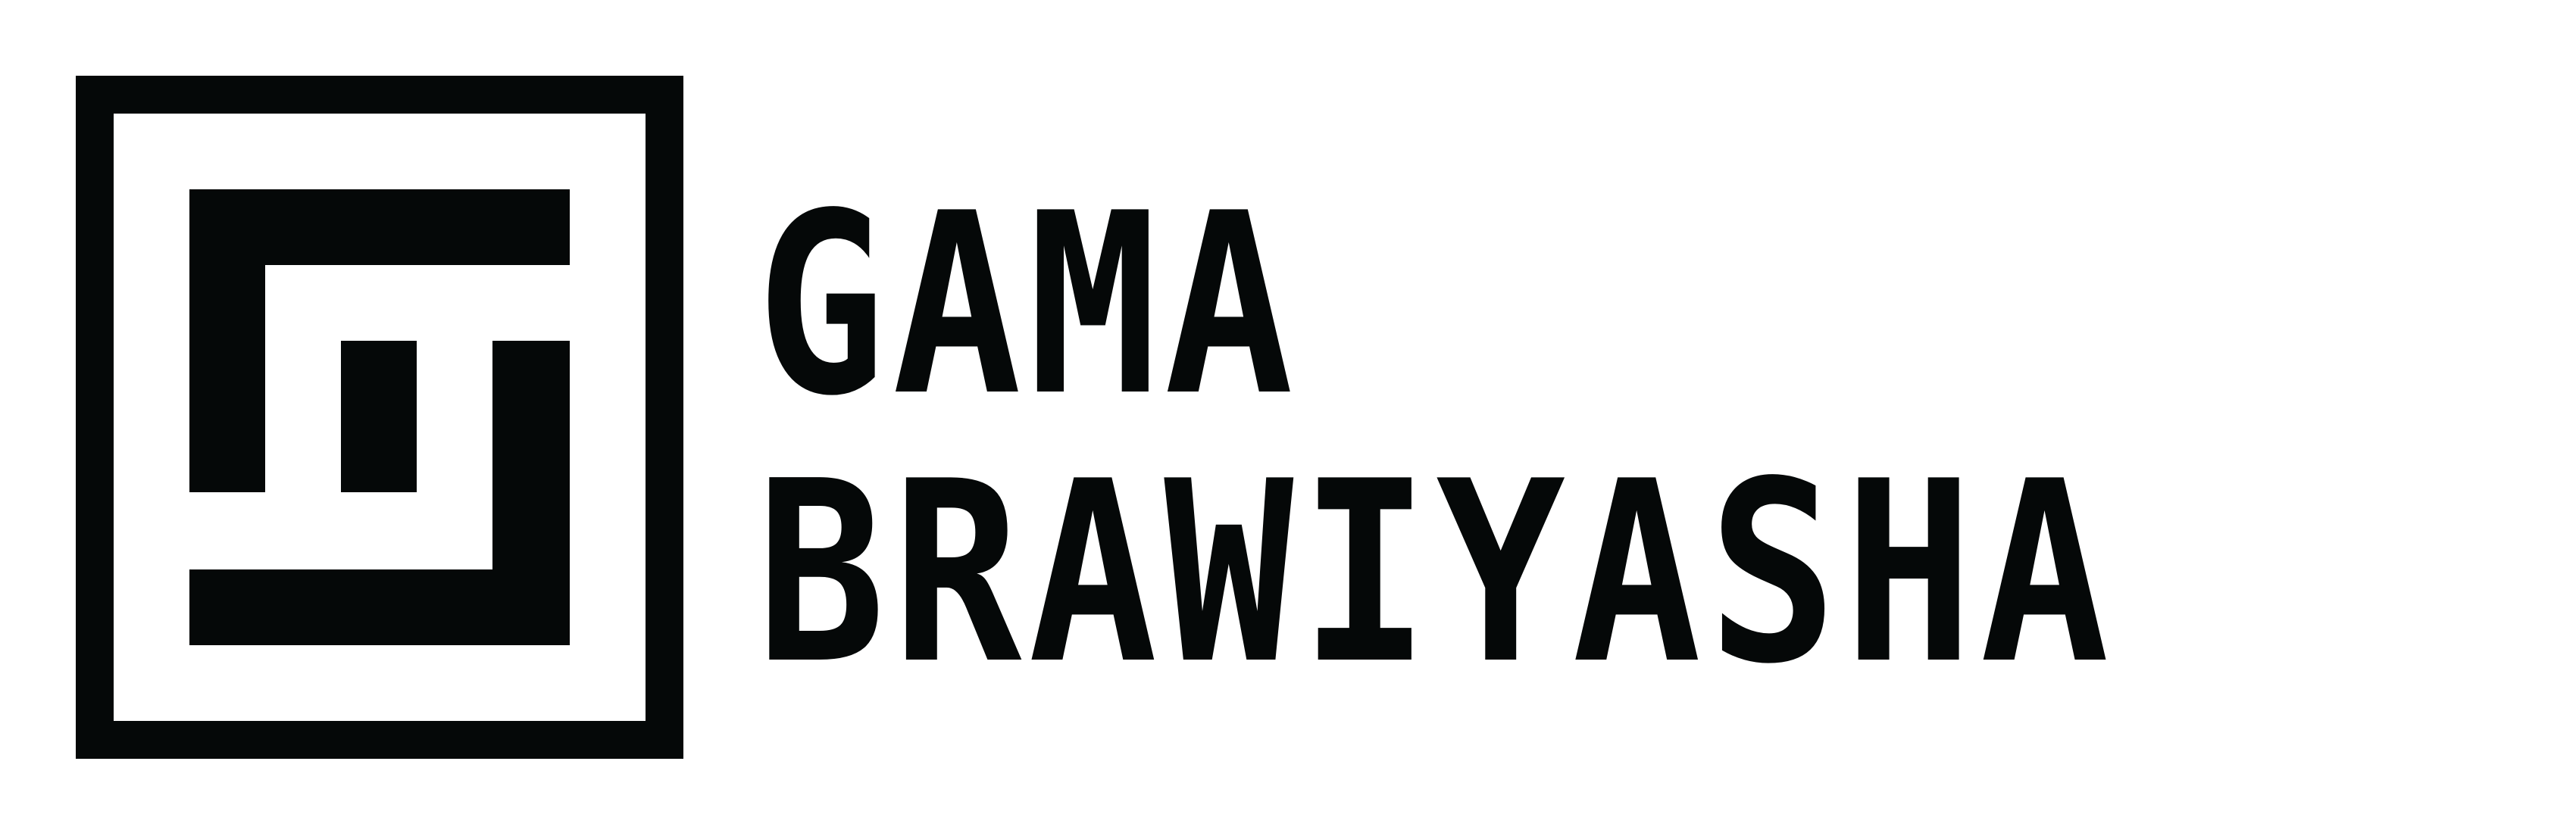 The image size is (2576, 833). I want to click on logo-line-1: GAMA, so click(1028, 305).